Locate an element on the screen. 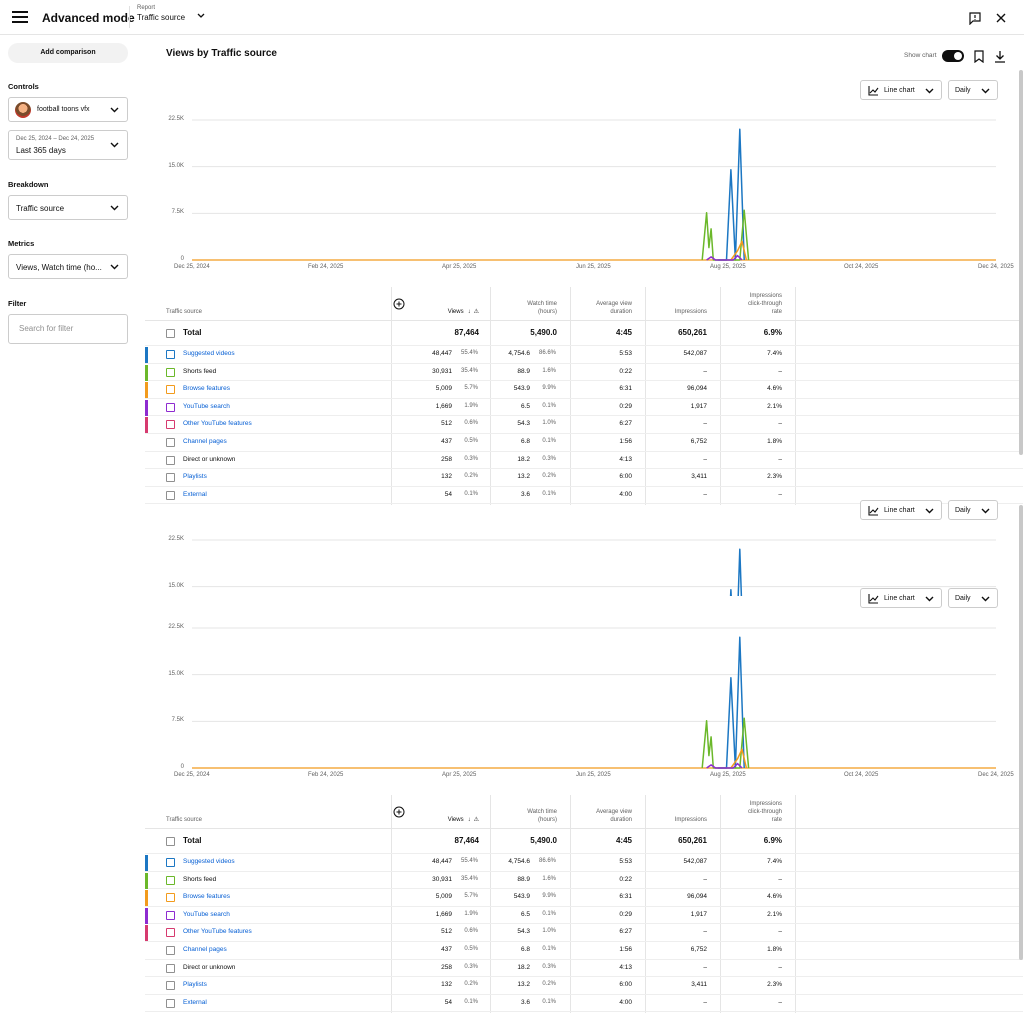 This screenshot has width=1024, height=1016. series-line-suggested is located at coordinates (731, 194).